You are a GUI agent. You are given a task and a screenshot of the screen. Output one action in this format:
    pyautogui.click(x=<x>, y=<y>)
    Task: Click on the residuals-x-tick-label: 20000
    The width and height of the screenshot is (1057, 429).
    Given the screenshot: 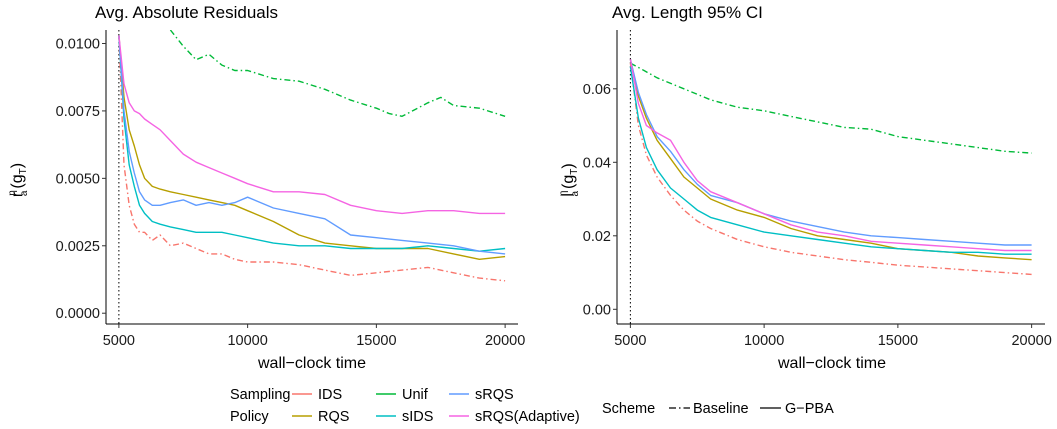 What is the action you would take?
    pyautogui.click(x=505, y=341)
    